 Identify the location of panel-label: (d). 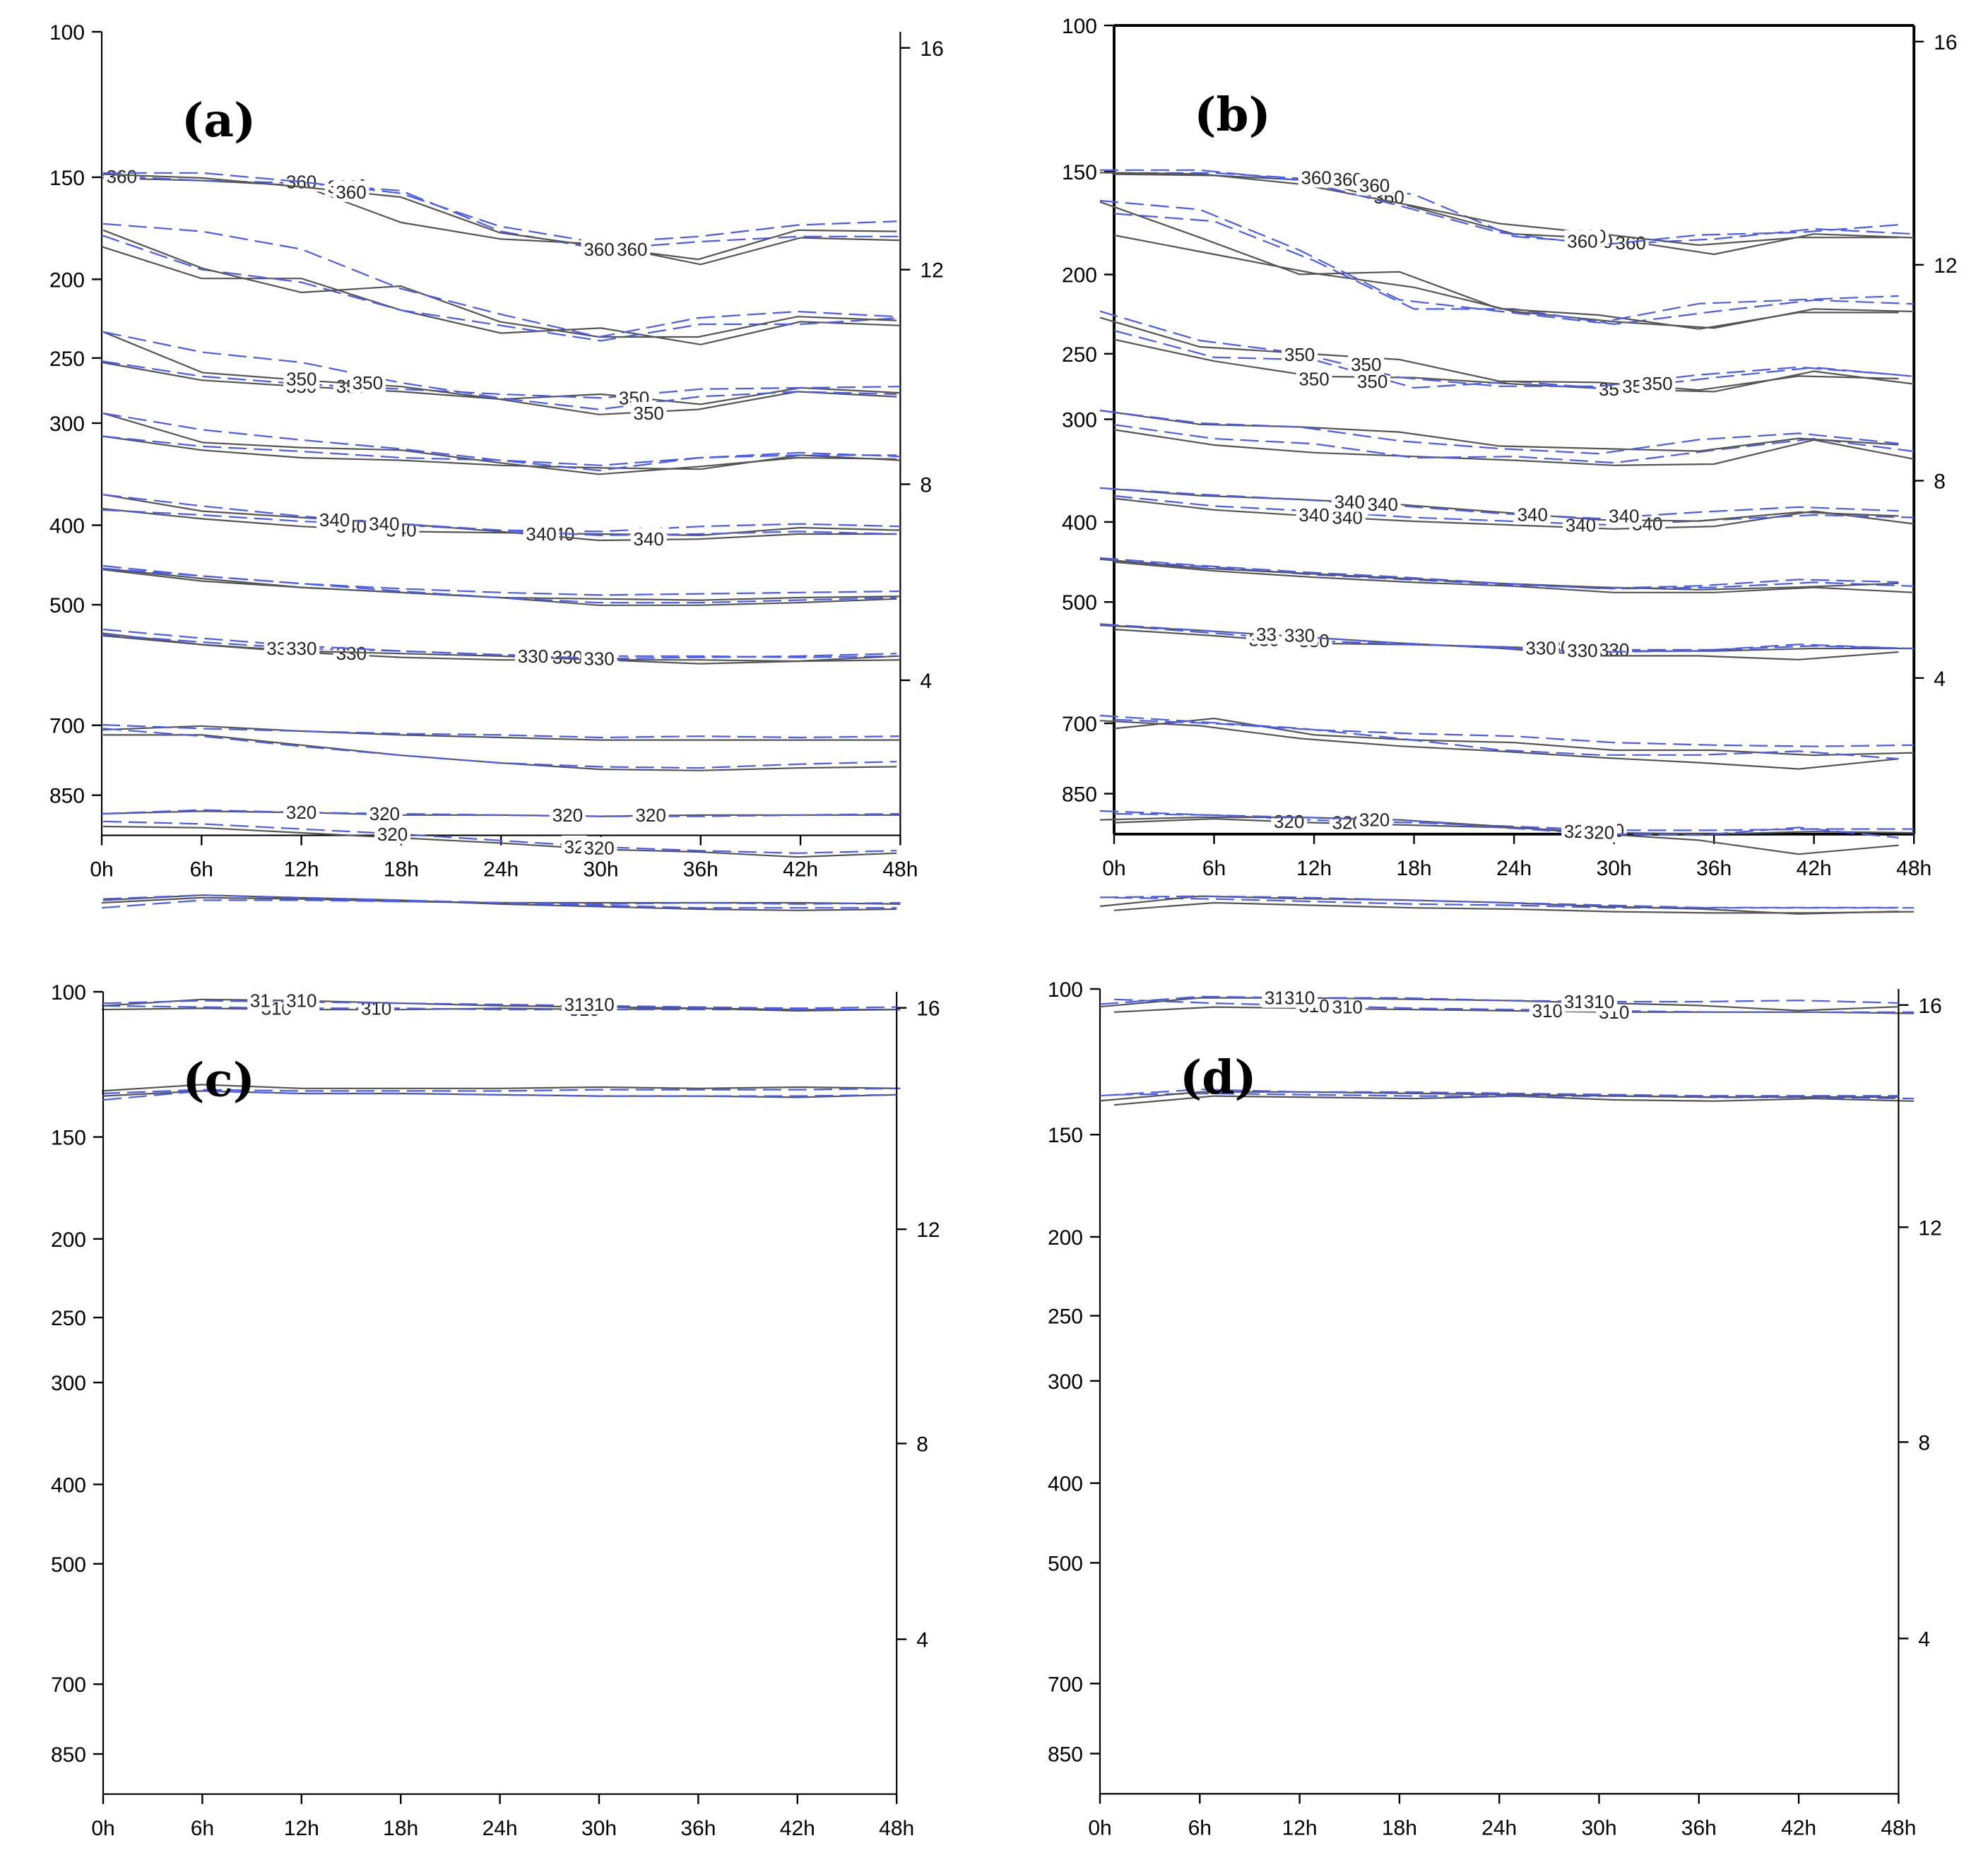
(1218, 1078).